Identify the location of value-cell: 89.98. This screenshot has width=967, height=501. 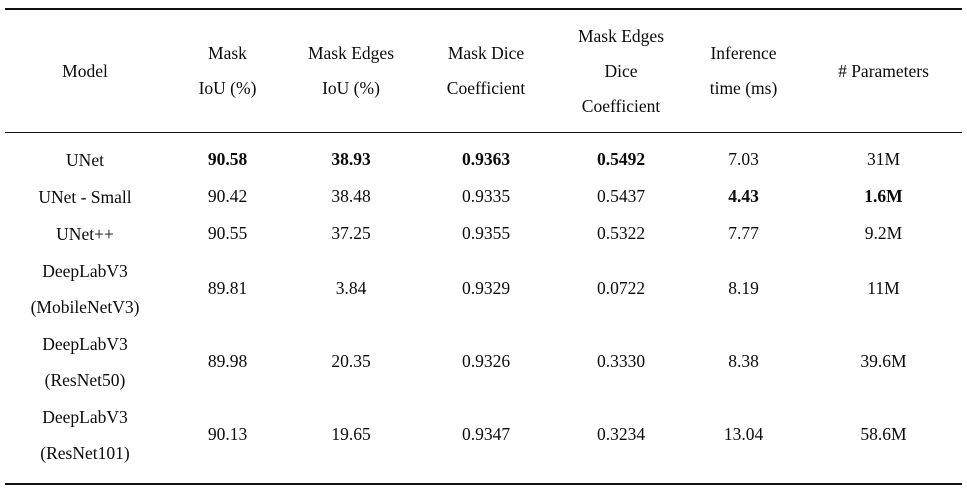
(227, 361).